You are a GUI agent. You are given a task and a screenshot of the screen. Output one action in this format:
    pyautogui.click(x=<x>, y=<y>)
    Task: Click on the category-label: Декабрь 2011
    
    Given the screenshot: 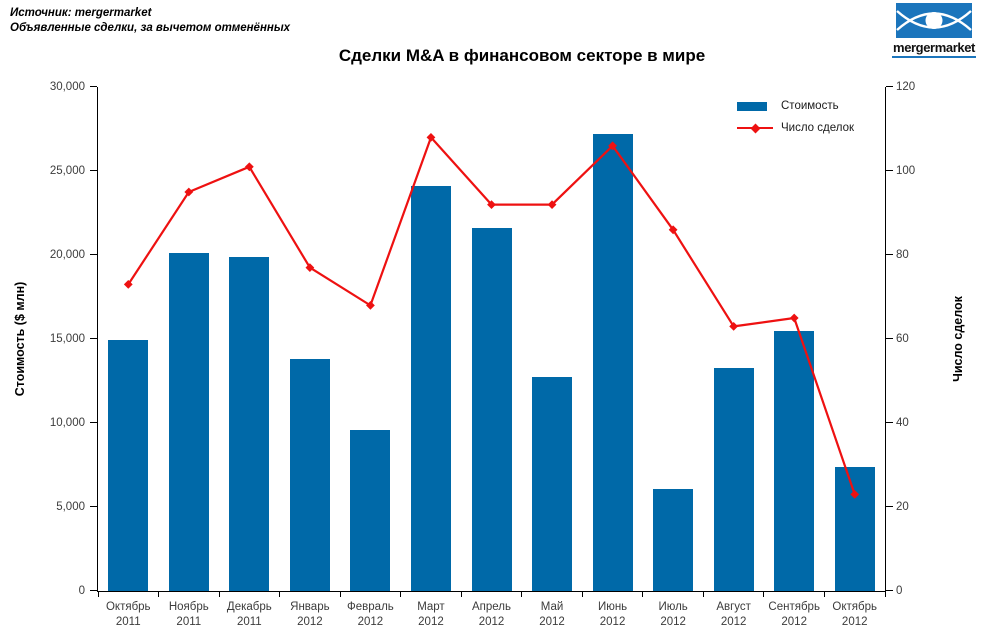 What is the action you would take?
    pyautogui.click(x=249, y=615)
    